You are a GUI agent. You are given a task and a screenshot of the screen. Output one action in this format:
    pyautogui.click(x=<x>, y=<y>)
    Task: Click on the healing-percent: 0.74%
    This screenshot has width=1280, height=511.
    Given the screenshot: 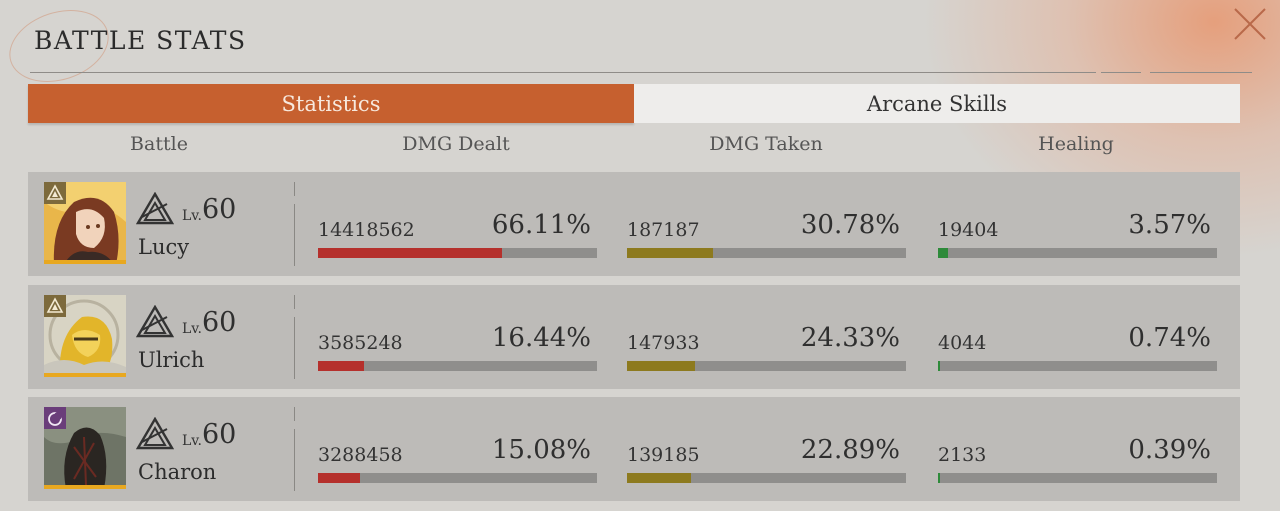 What is the action you would take?
    pyautogui.click(x=1169, y=338)
    